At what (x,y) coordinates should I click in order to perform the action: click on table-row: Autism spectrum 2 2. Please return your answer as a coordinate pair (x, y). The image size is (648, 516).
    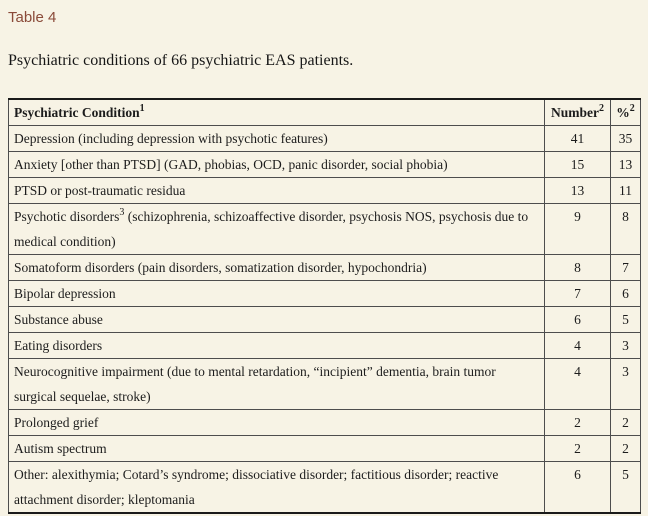
    Looking at the image, I should click on (324, 448).